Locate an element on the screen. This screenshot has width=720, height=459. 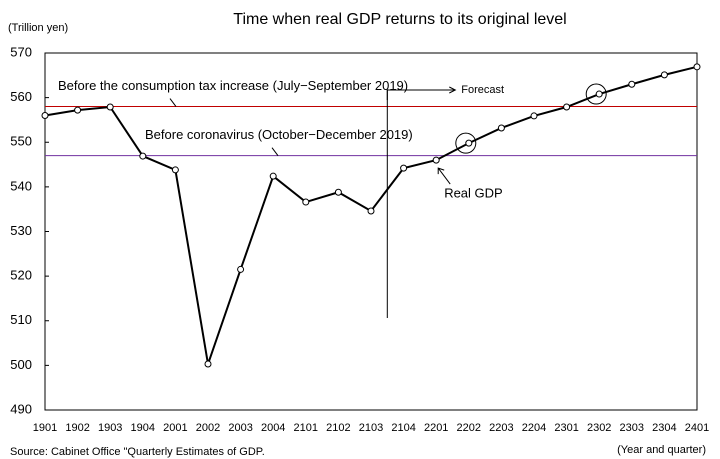
x-tick-label: 2304 is located at coordinates (664, 428).